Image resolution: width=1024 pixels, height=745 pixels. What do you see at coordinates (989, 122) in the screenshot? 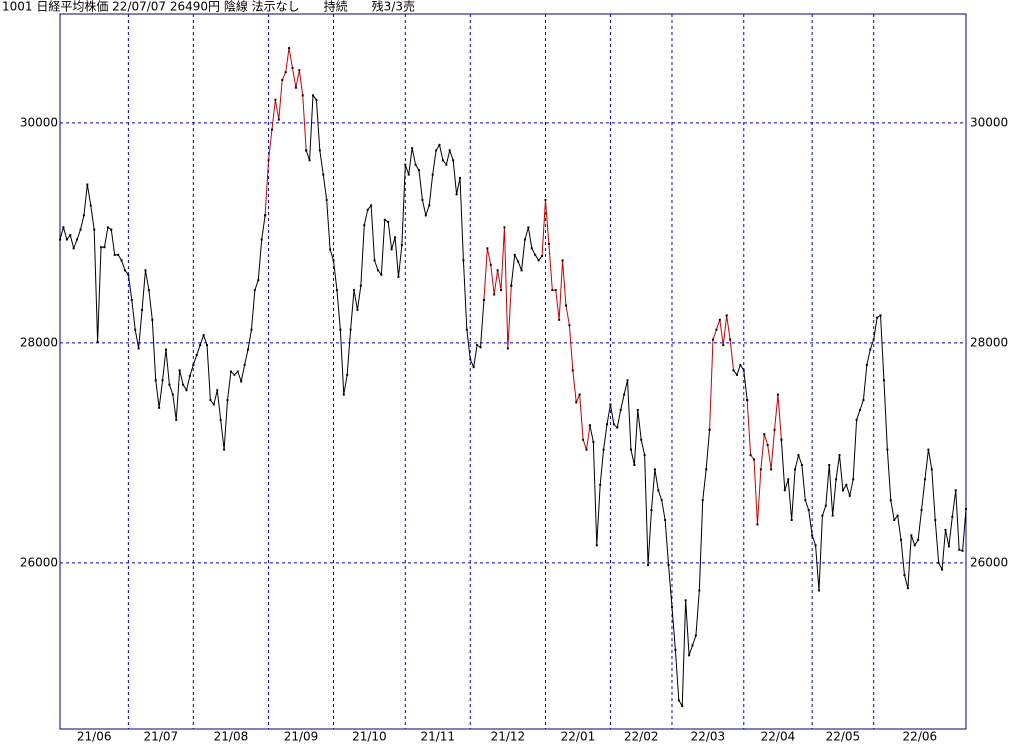
I see `y-tick-label-right: 30000` at bounding box center [989, 122].